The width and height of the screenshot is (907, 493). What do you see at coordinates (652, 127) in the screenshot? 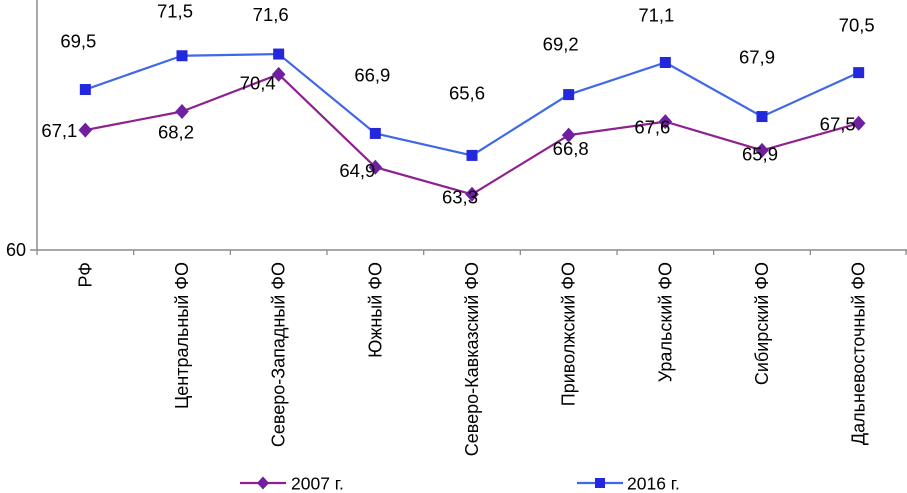
I see `data-label: 67,6` at bounding box center [652, 127].